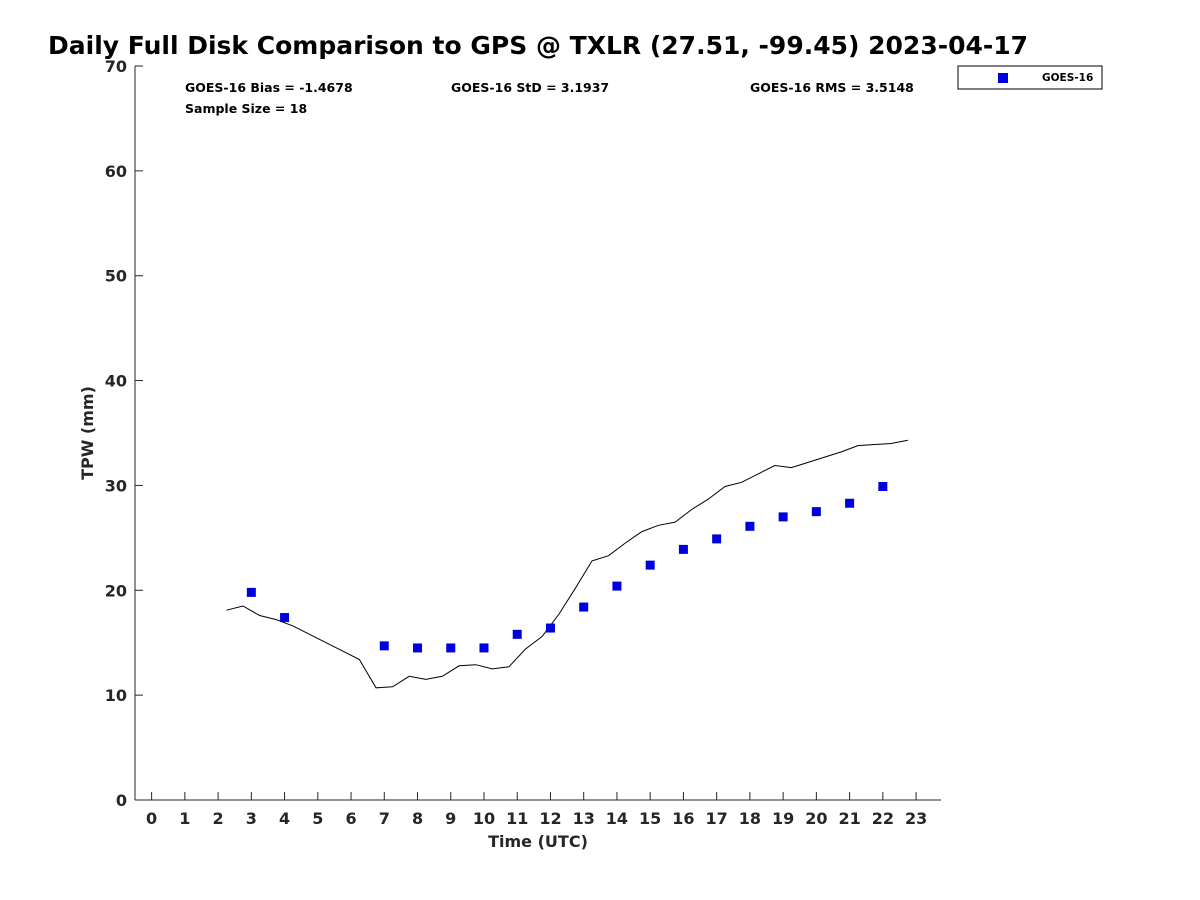 The image size is (1200, 900). I want to click on x-tick-label: 15, so click(650, 818).